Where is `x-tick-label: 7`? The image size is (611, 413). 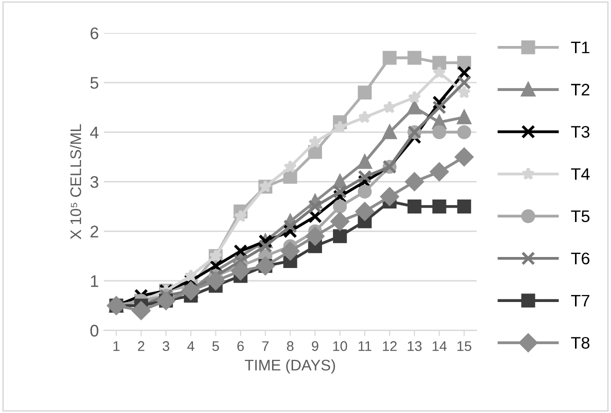
x-tick-label: 7 is located at coordinates (265, 346).